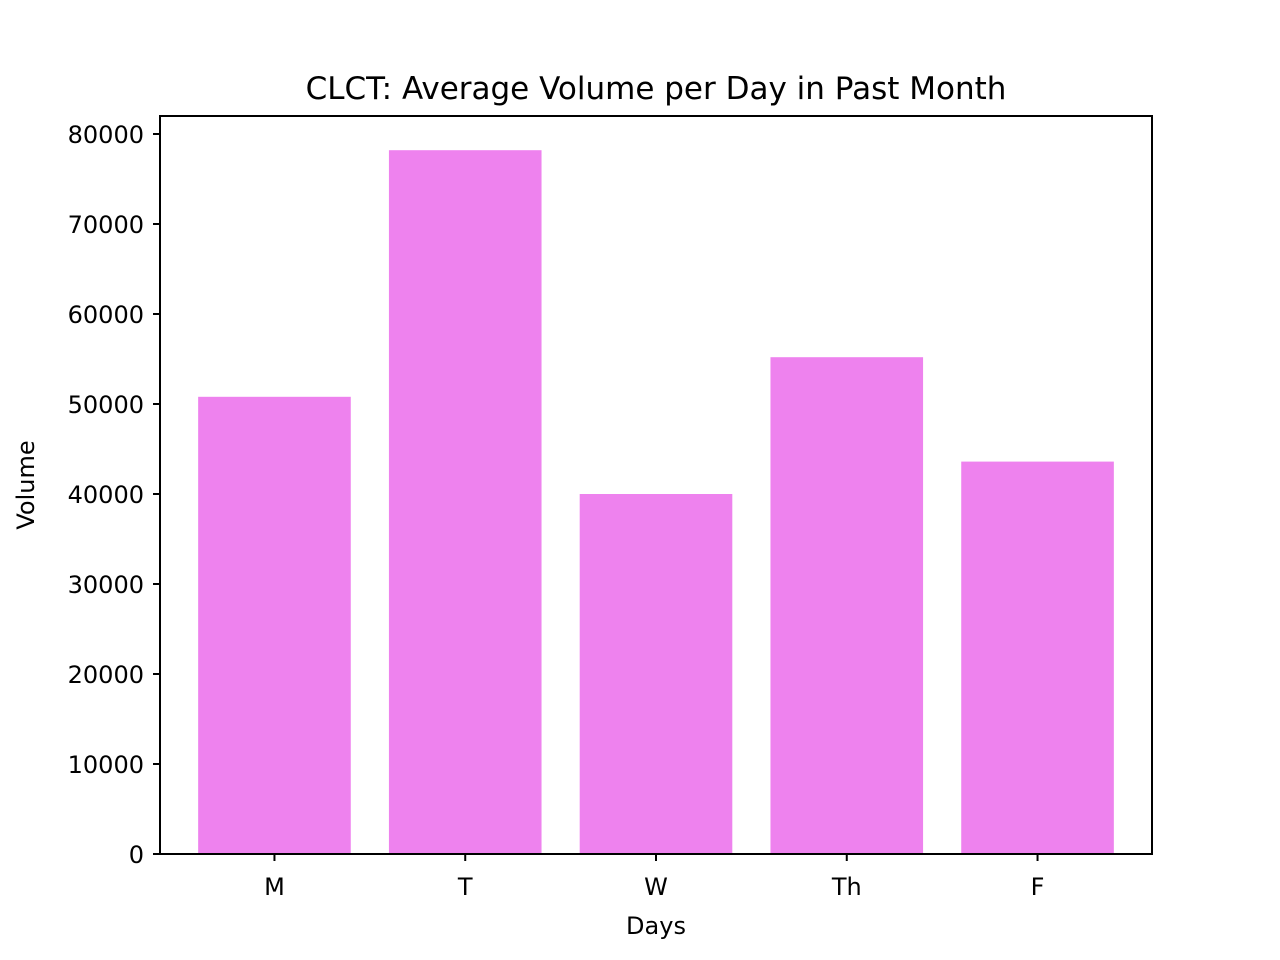 Image resolution: width=1280 pixels, height=960 pixels. Describe the element at coordinates (106, 315) in the screenshot. I see `y-tick-label: 60000` at that location.